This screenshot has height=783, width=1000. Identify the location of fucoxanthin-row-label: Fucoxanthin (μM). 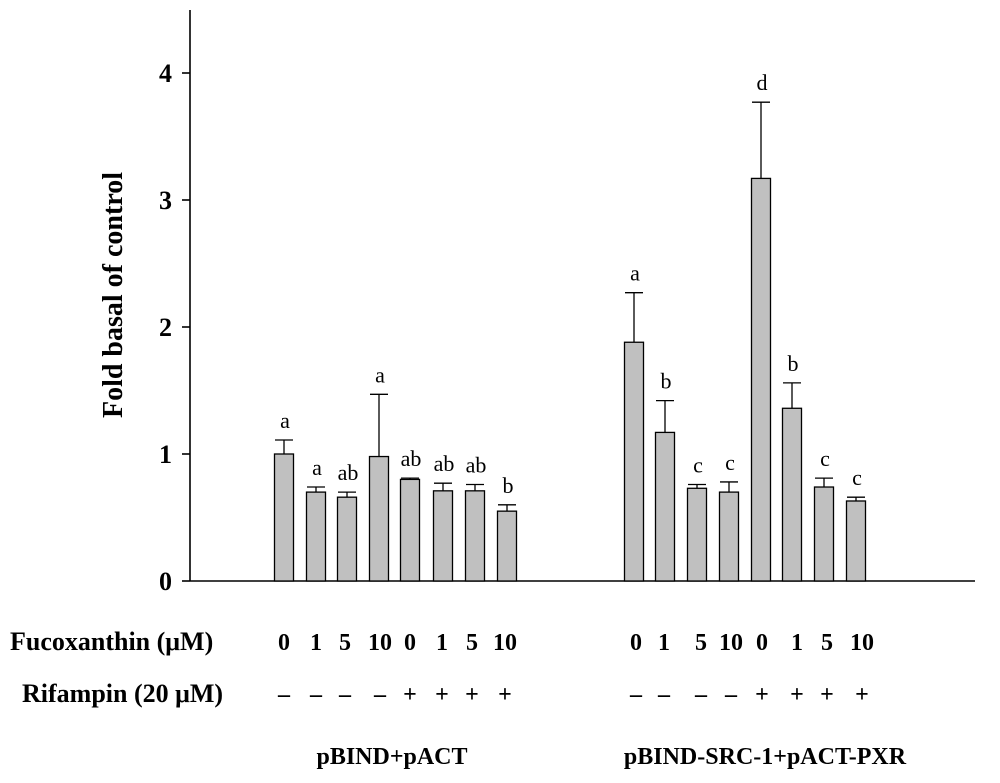
(111, 641).